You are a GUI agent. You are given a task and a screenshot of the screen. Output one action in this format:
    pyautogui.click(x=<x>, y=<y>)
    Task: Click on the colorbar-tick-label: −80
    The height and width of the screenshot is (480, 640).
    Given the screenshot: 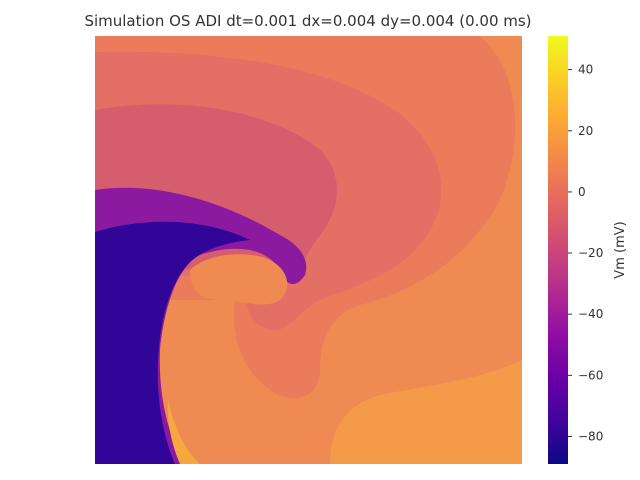 What is the action you would take?
    pyautogui.click(x=590, y=436)
    